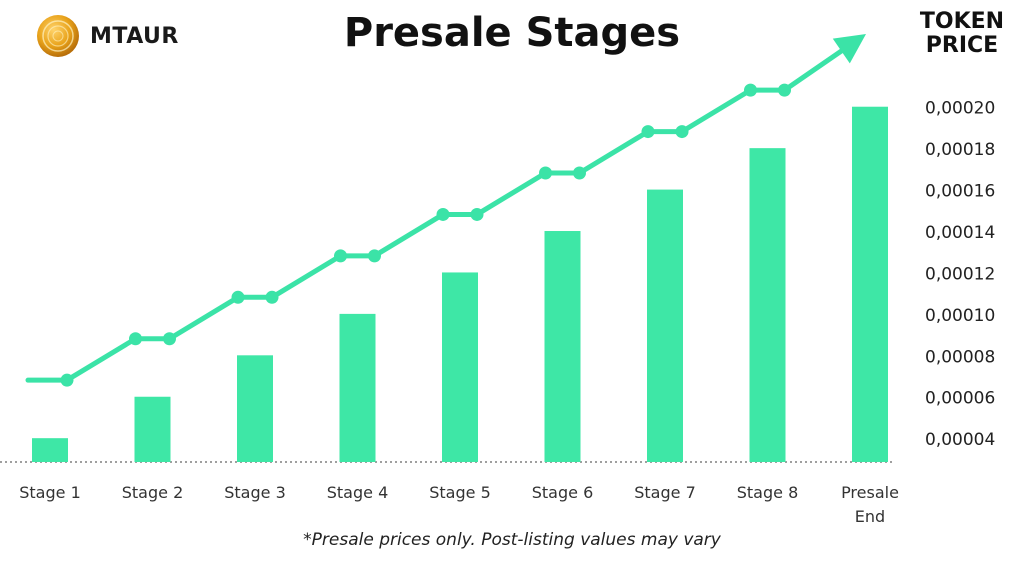 This screenshot has width=1024, height=576. Describe the element at coordinates (153, 492) in the screenshot. I see `x-tick-label: Stage 2` at that location.